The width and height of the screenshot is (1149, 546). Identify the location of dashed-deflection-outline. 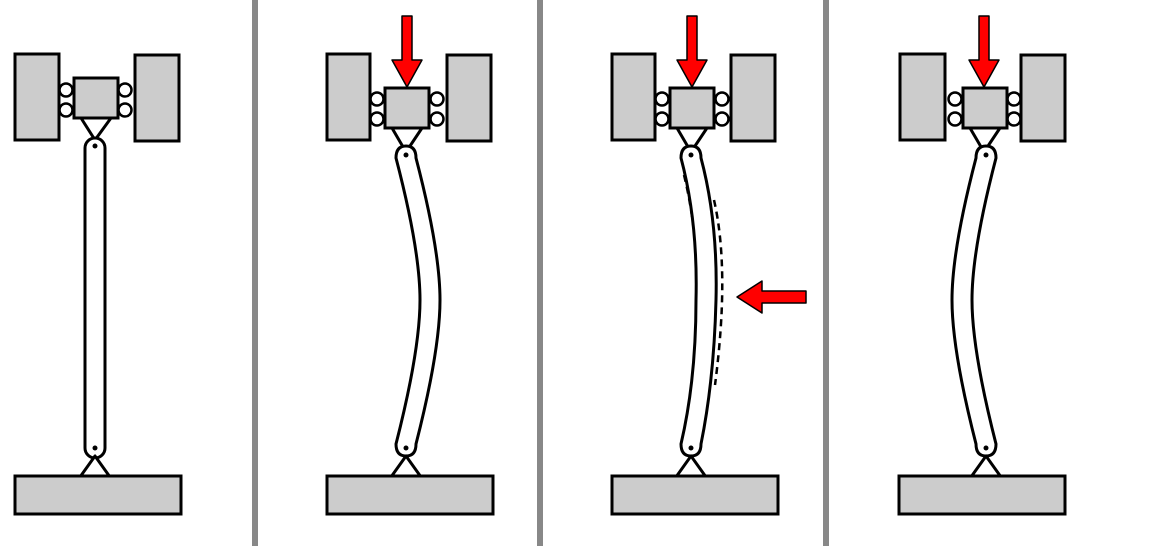
(718, 292).